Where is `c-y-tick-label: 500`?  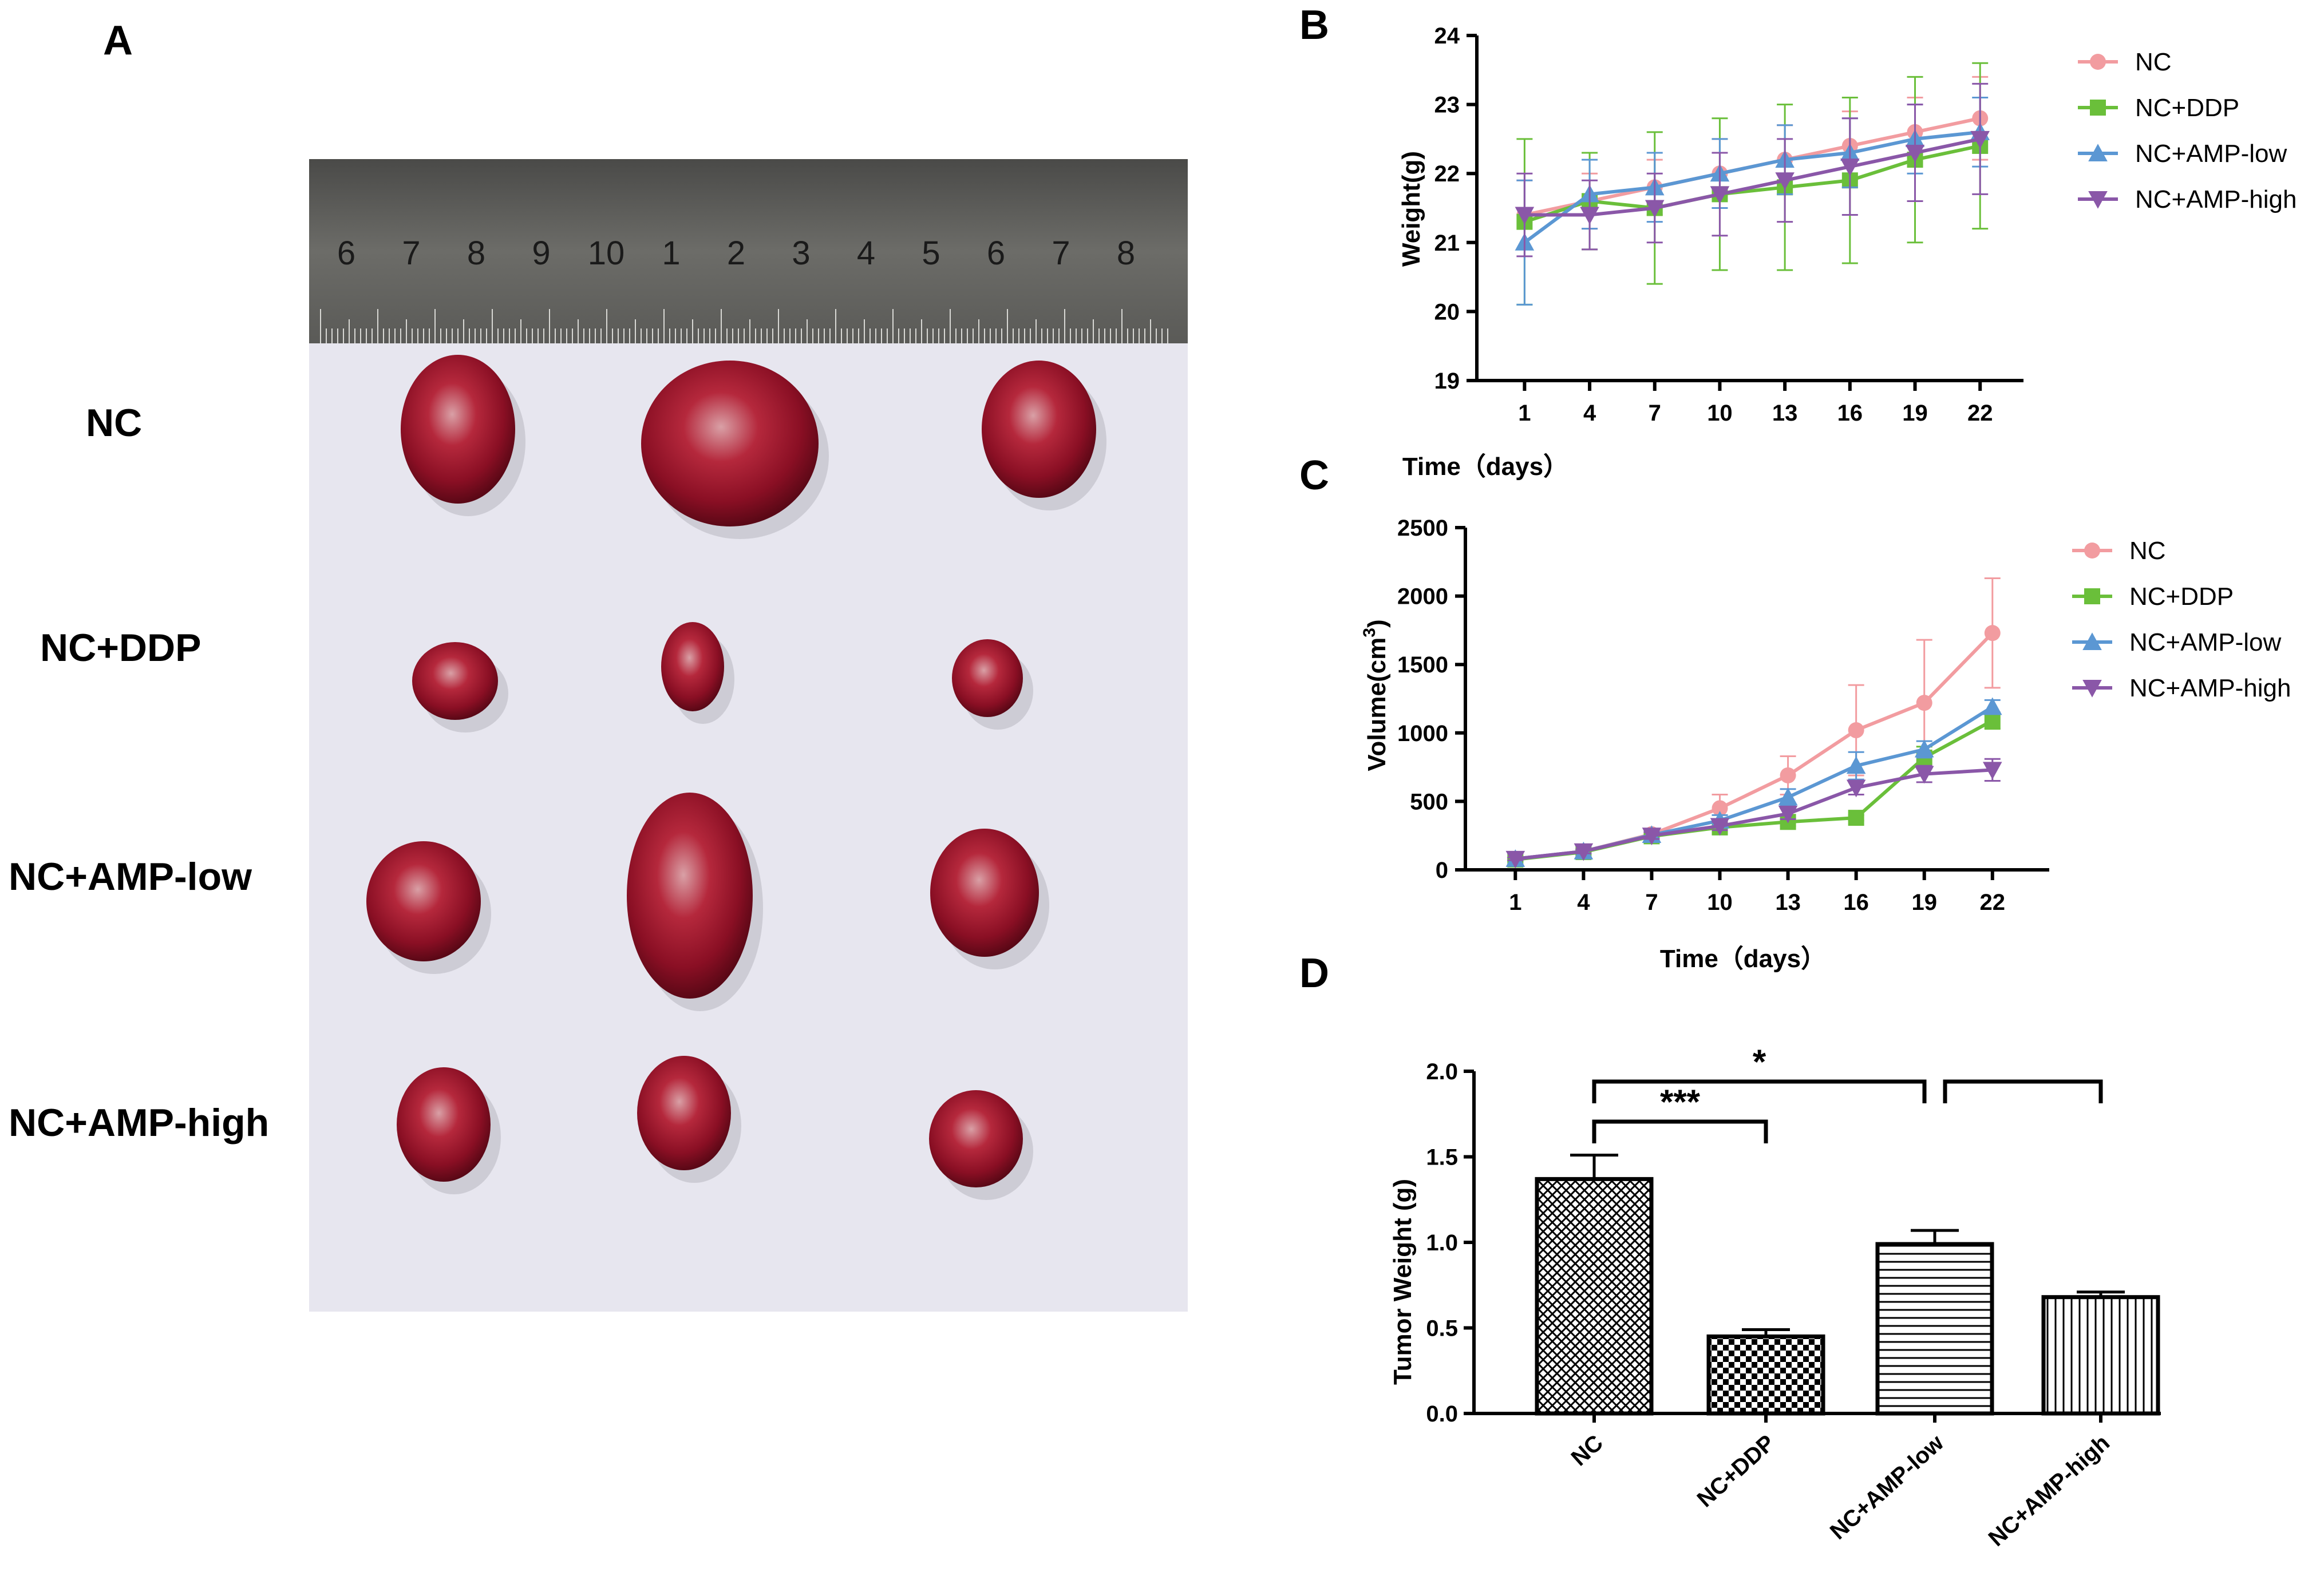
c-y-tick-label: 500 is located at coordinates (1429, 802).